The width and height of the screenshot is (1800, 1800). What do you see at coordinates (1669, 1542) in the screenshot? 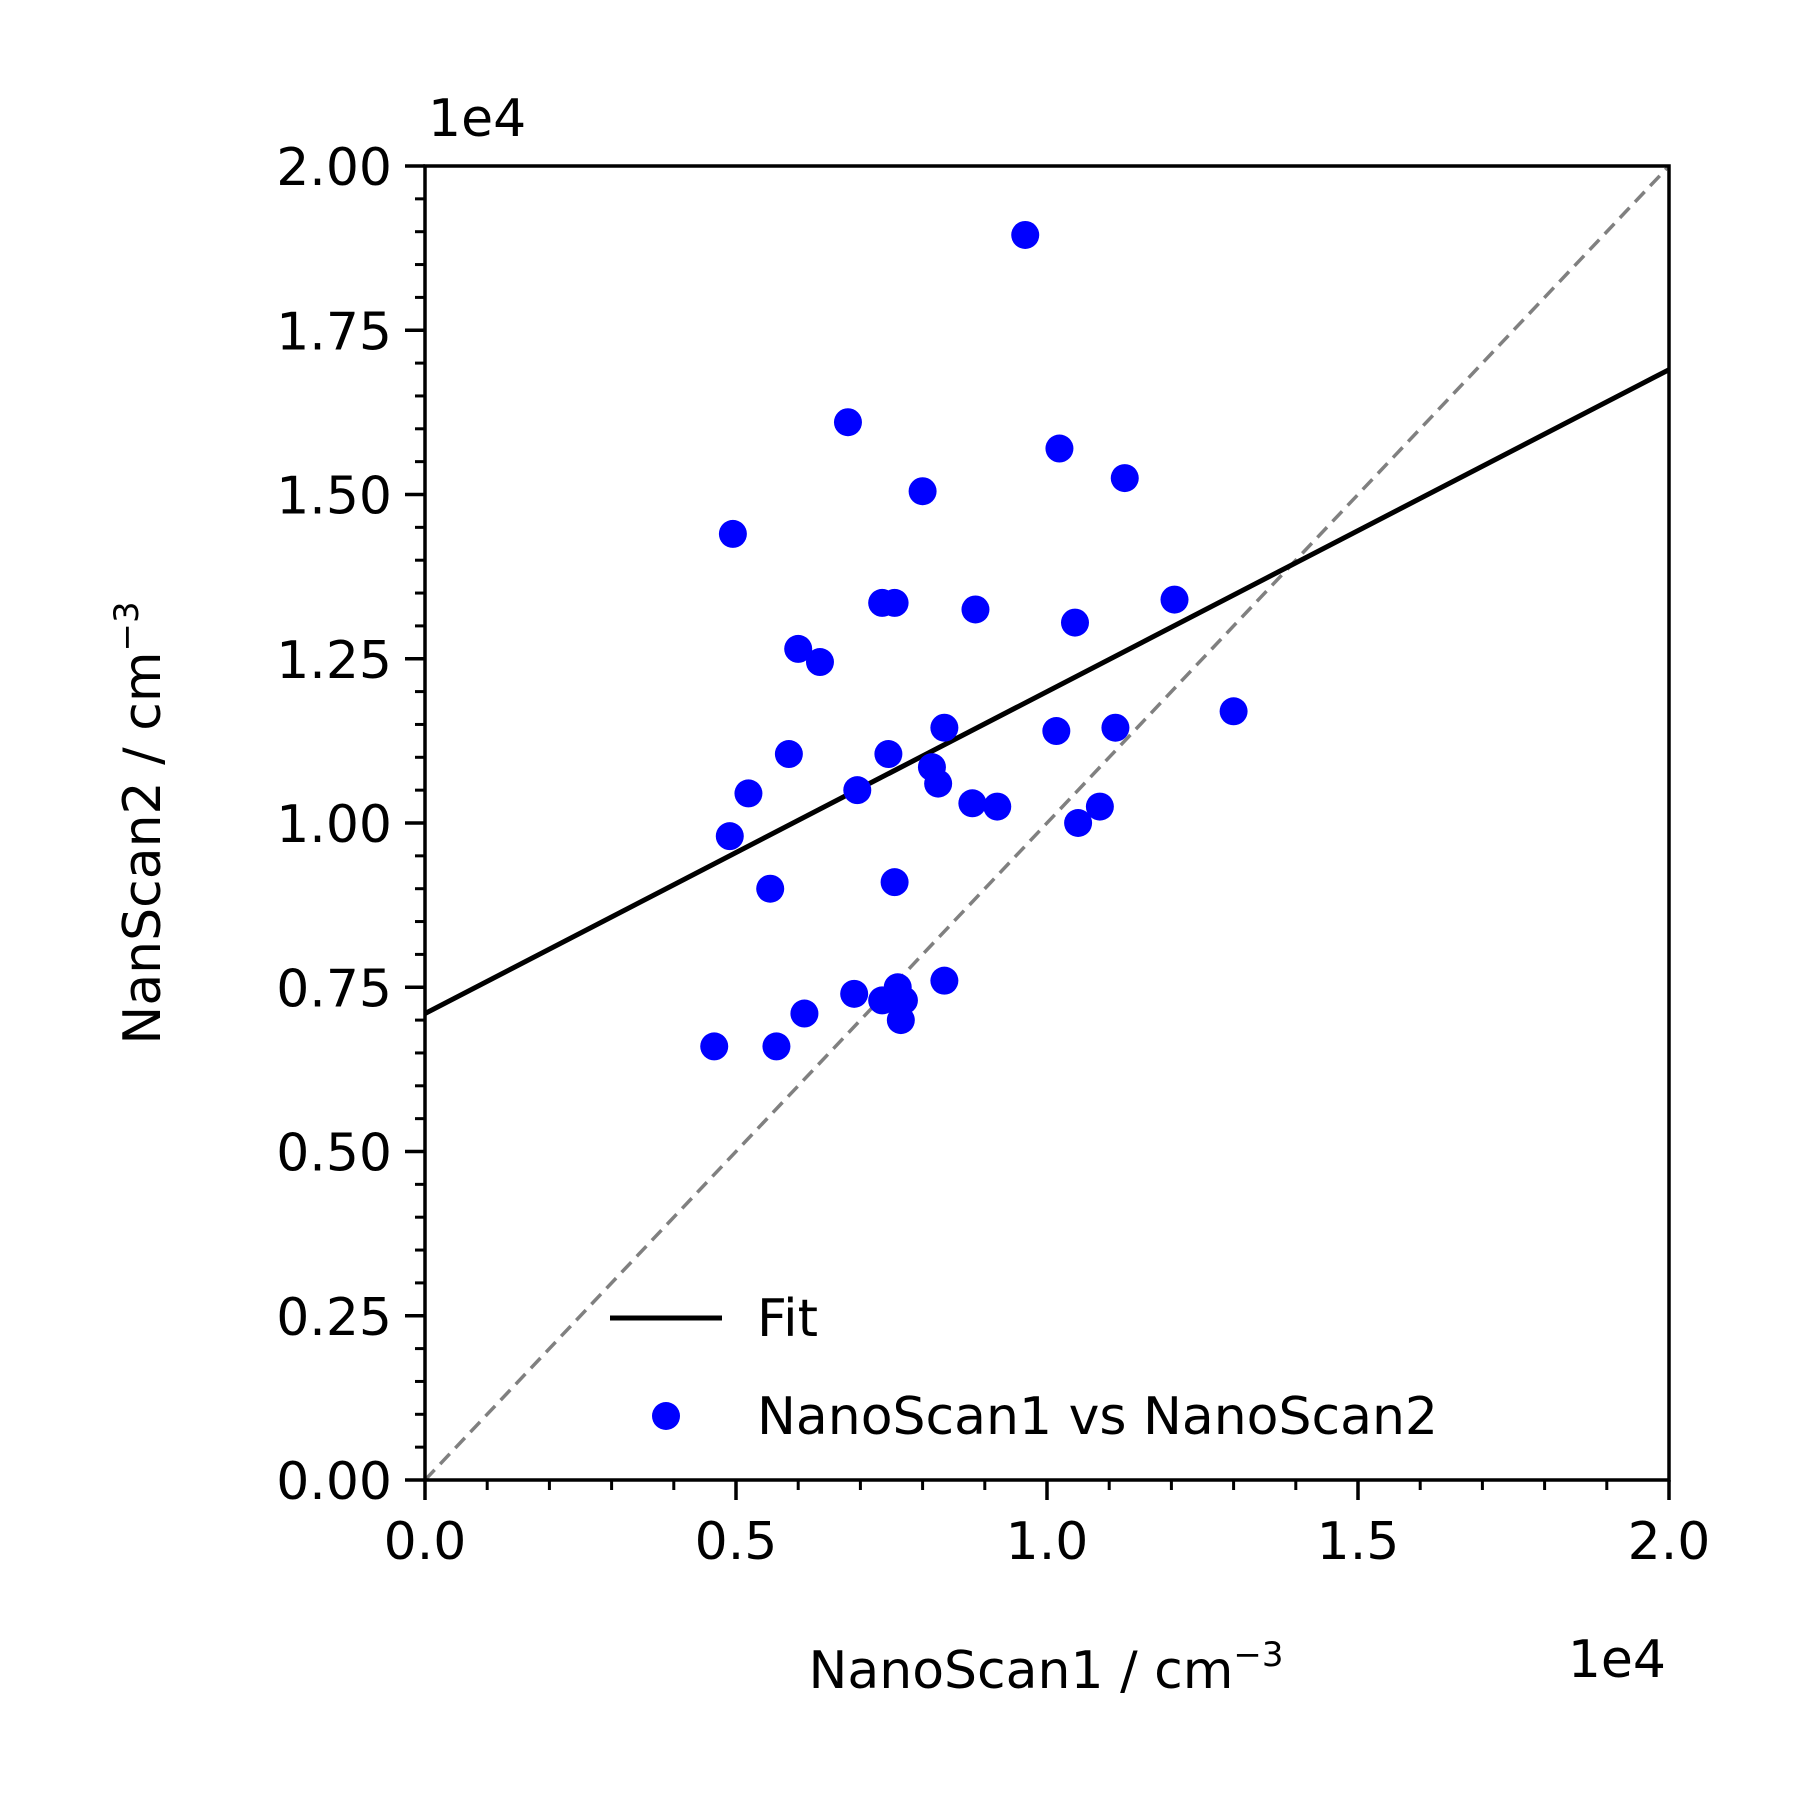
I see `x-tick-label: 2.0` at bounding box center [1669, 1542].